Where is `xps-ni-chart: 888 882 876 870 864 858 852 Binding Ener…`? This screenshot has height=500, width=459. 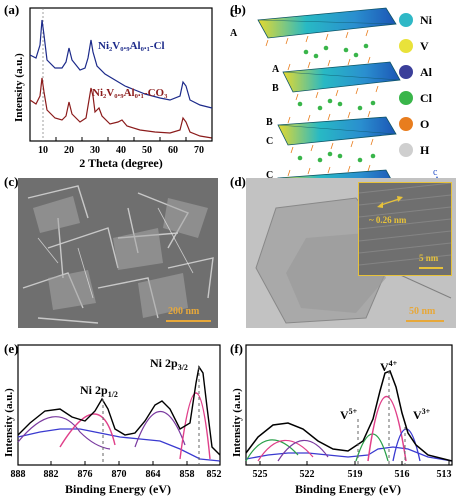
xps-ni-chart: 888 882 876 870 864 858 852 Binding Ener… is located at coordinates (112, 420).